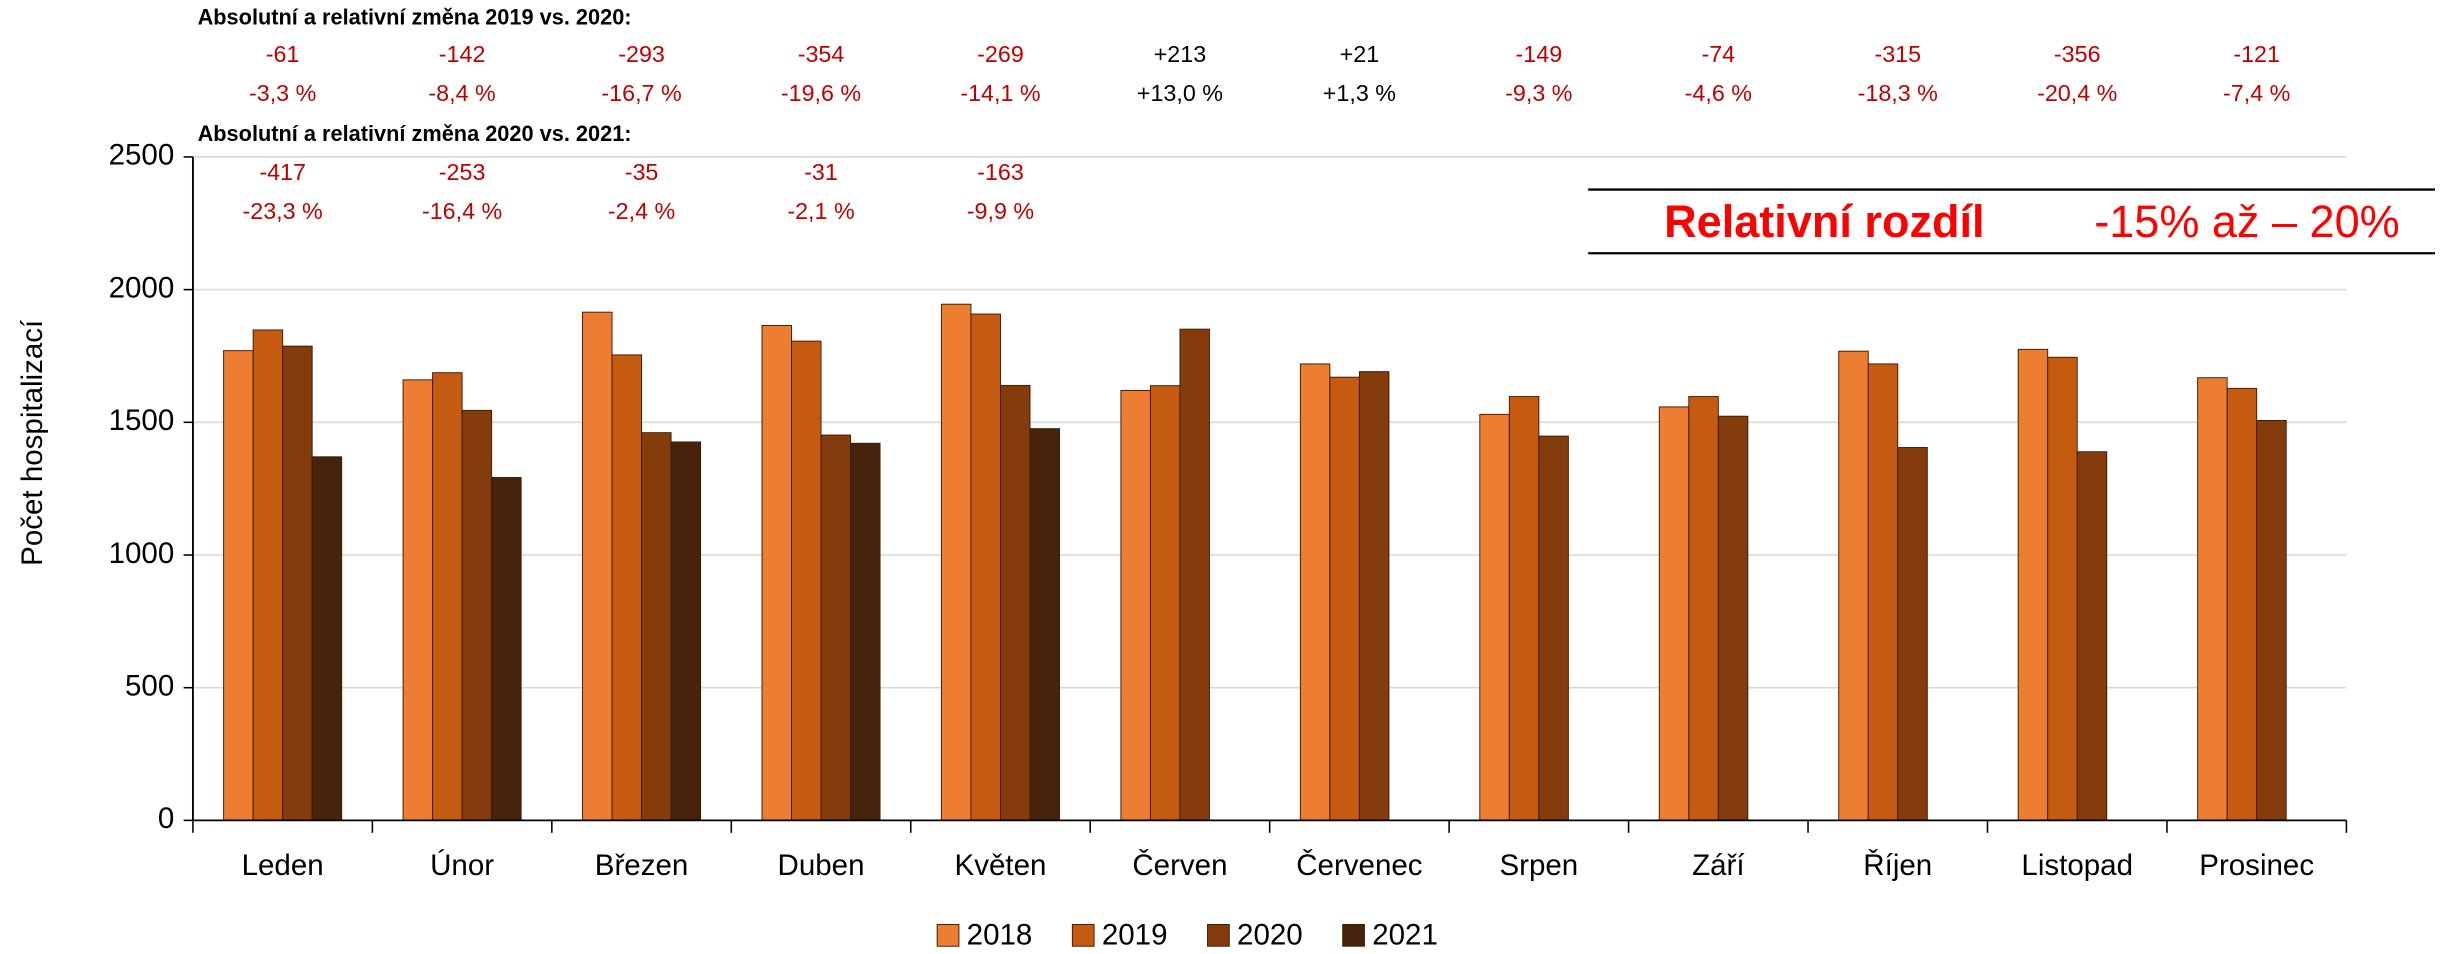 The image size is (2443, 954). What do you see at coordinates (283, 211) in the screenshot?
I see `annotation-relative: -23,3 %` at bounding box center [283, 211].